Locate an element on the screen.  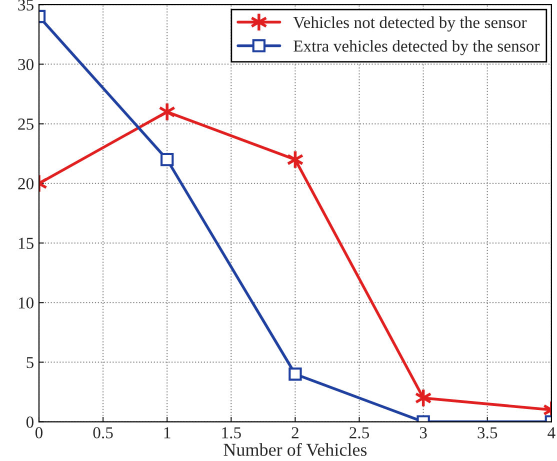
y-tick-label: 10 is located at coordinates (26, 303).